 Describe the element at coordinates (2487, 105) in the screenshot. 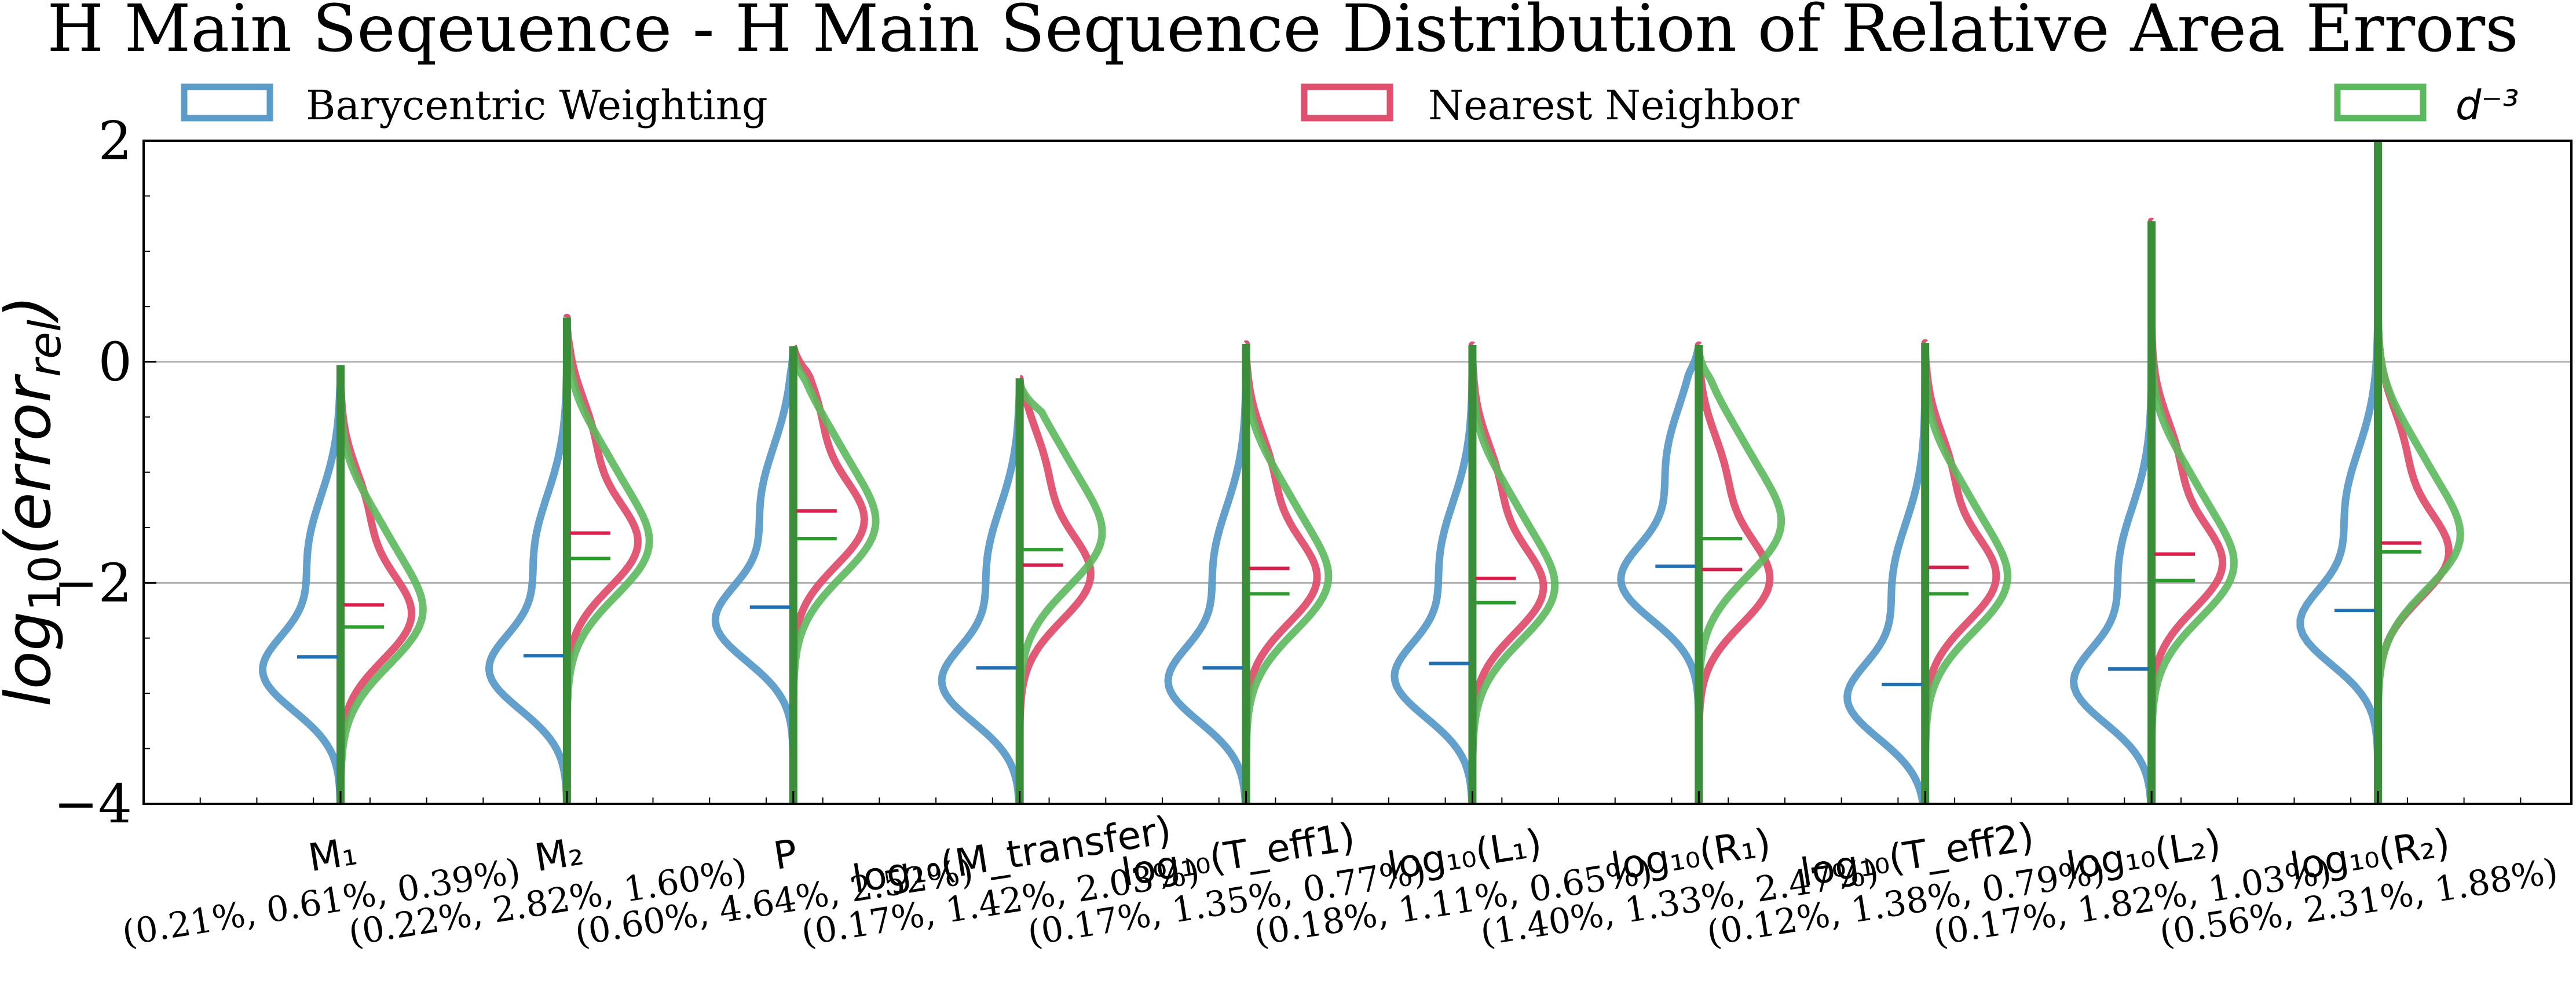

I see `legend-label-dminus3: d⁻³` at that location.